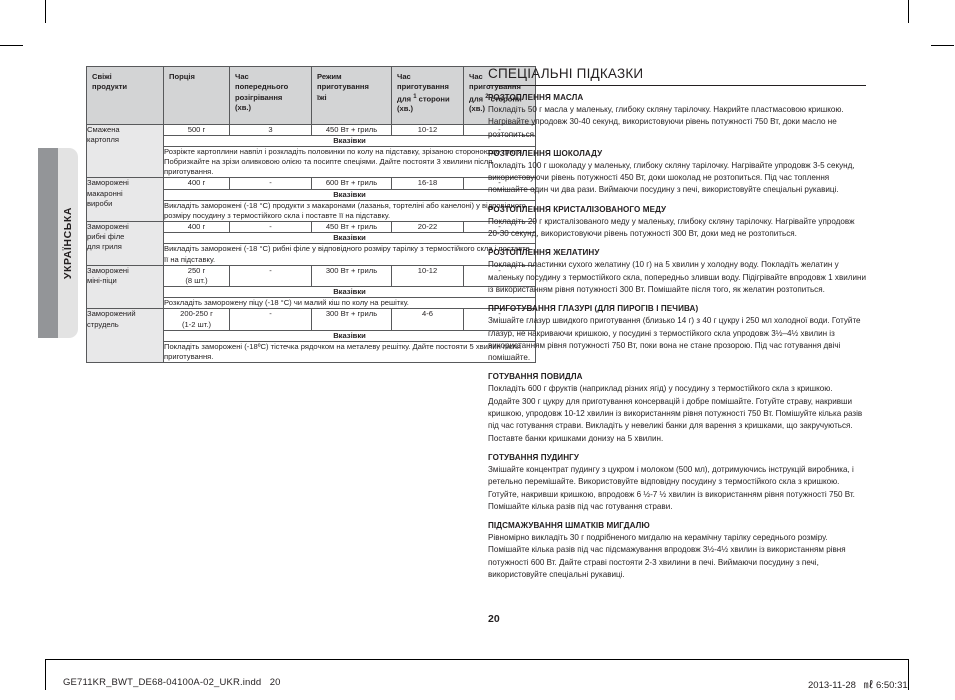  I want to click on column-header-food: Свіжі продукти, so click(125, 95).